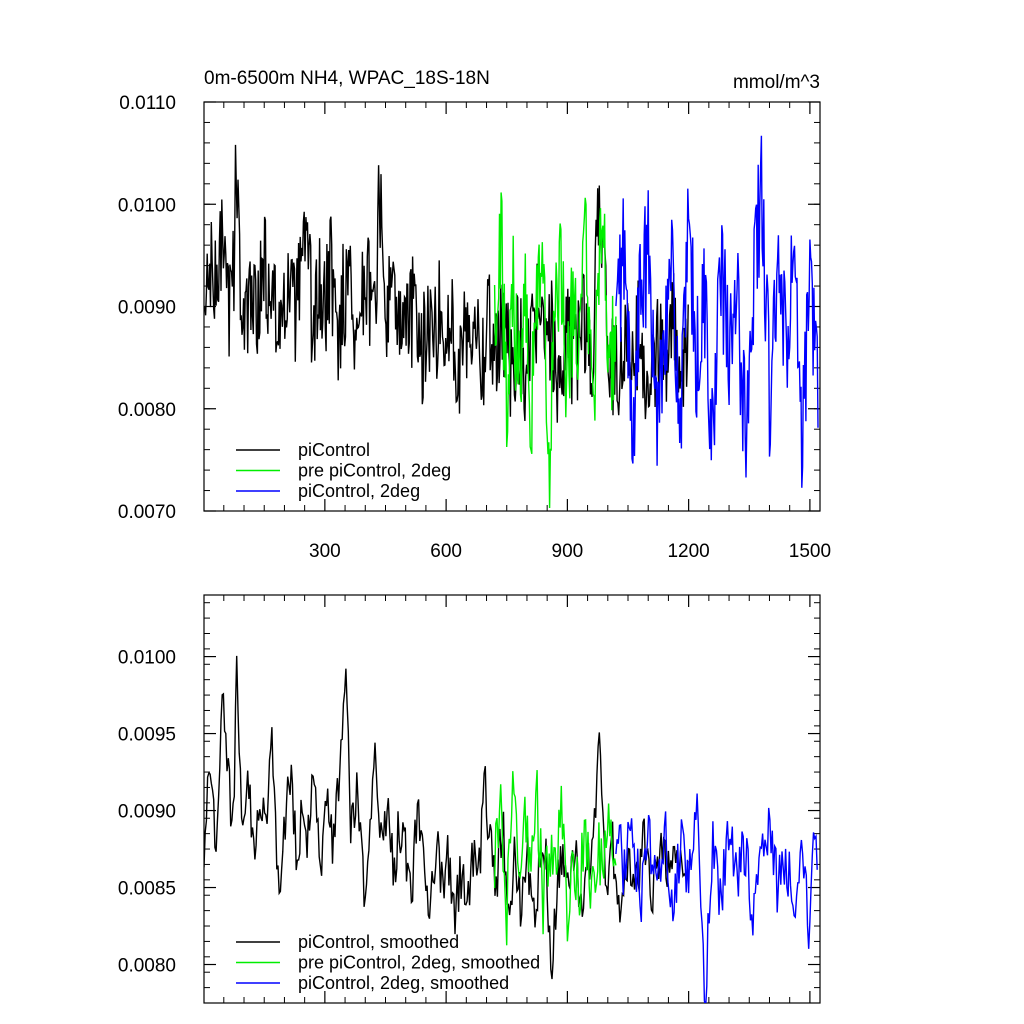 The height and width of the screenshot is (1024, 1024). I want to click on x-tick-label: 900, so click(568, 551).